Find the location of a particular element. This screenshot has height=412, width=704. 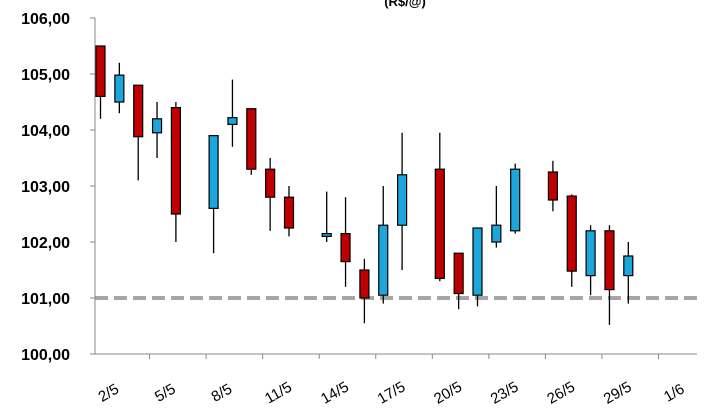

y-tick-label: 101,00 is located at coordinates (45, 299).